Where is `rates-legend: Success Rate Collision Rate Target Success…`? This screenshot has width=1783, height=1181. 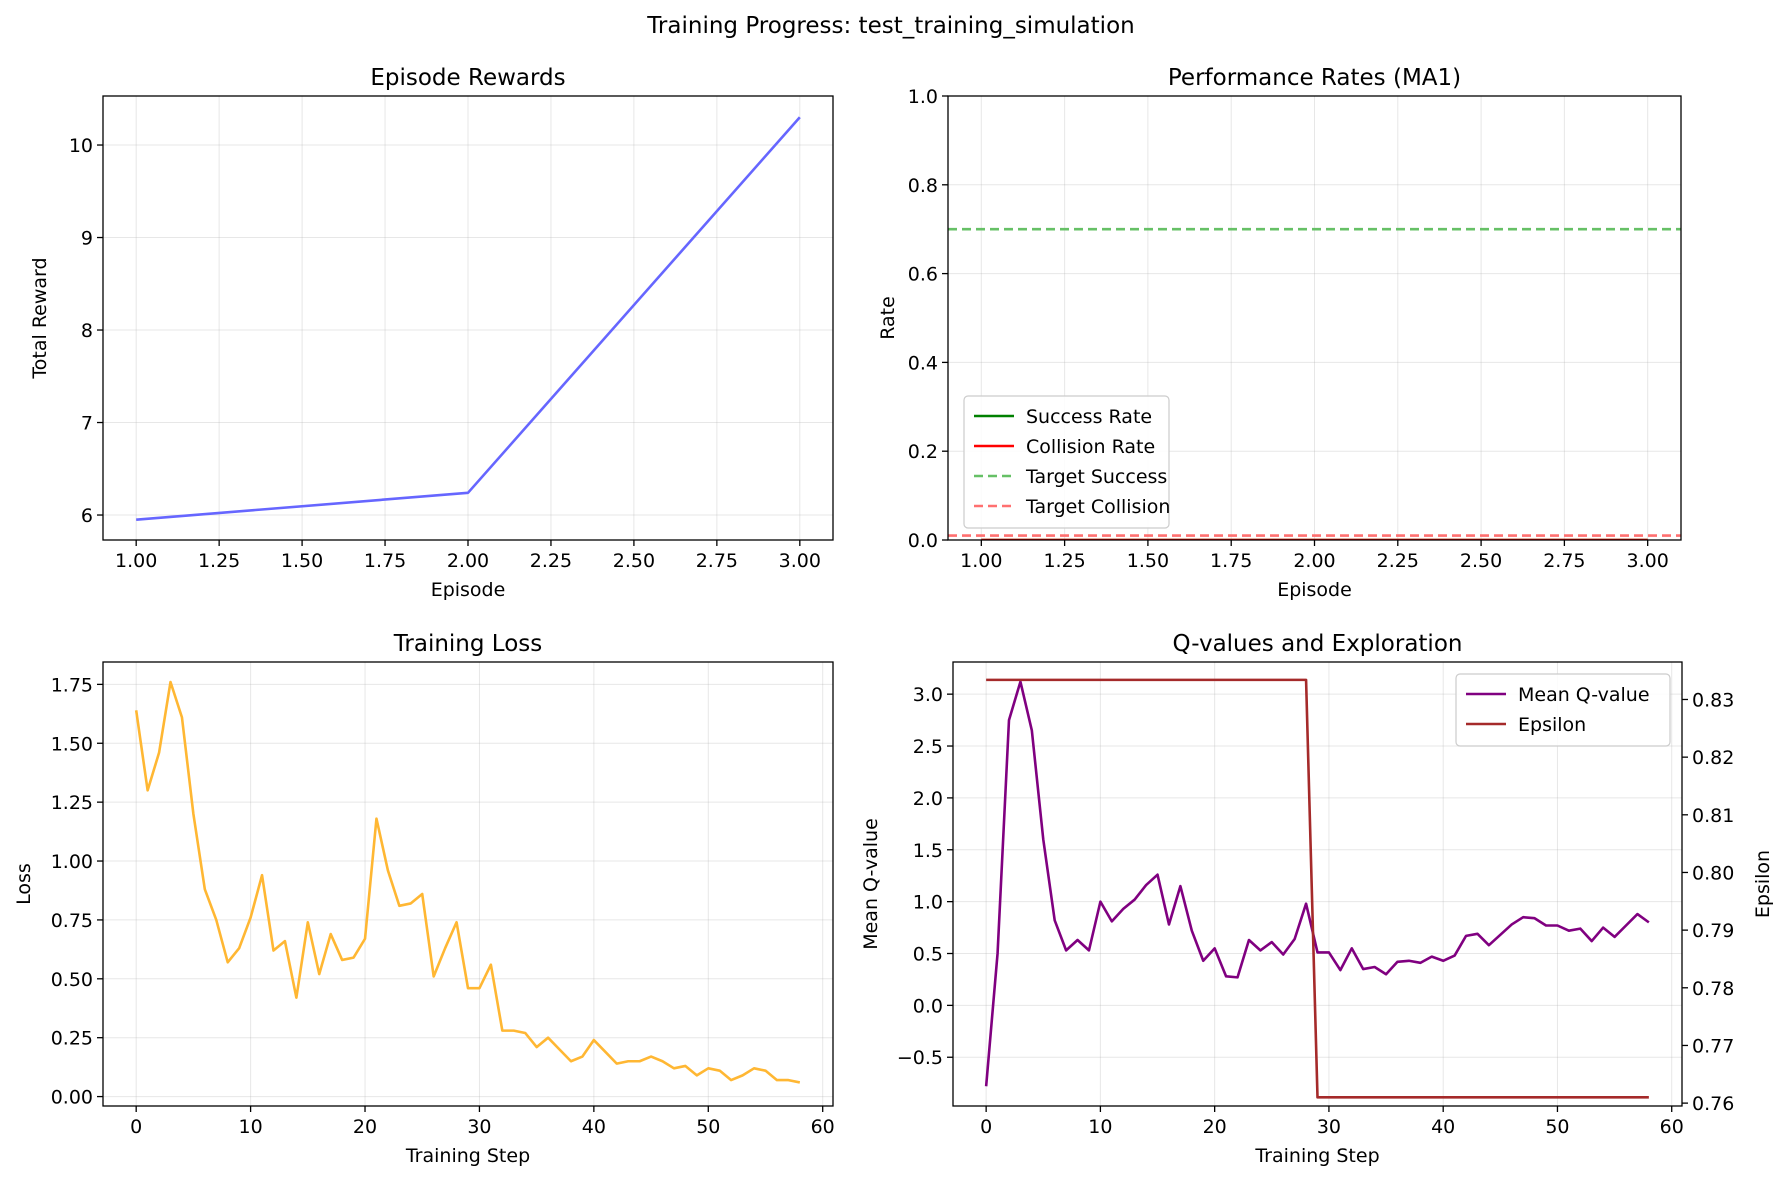
rates-legend: Success Rate Collision Rate Target Success… is located at coordinates (1066, 462).